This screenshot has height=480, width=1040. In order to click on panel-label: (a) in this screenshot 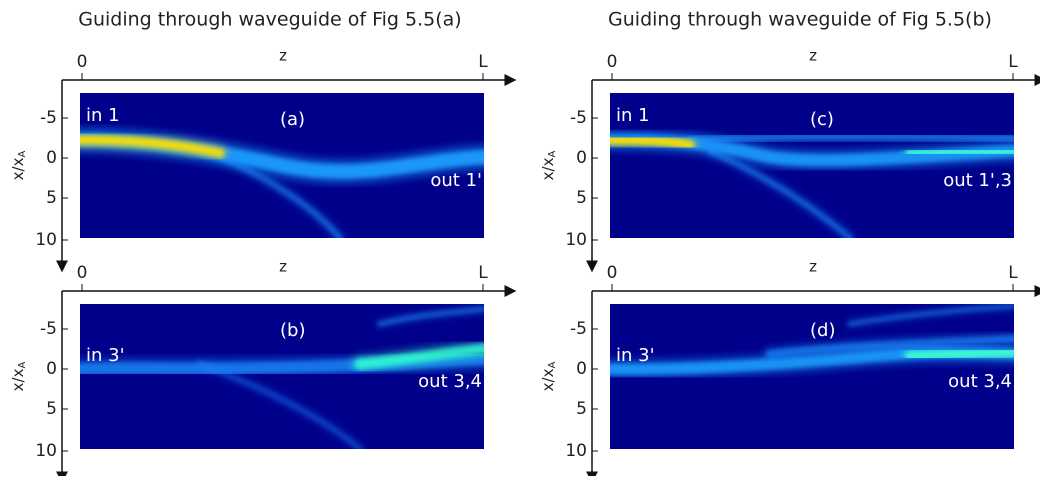, I will do `click(292, 119)`.